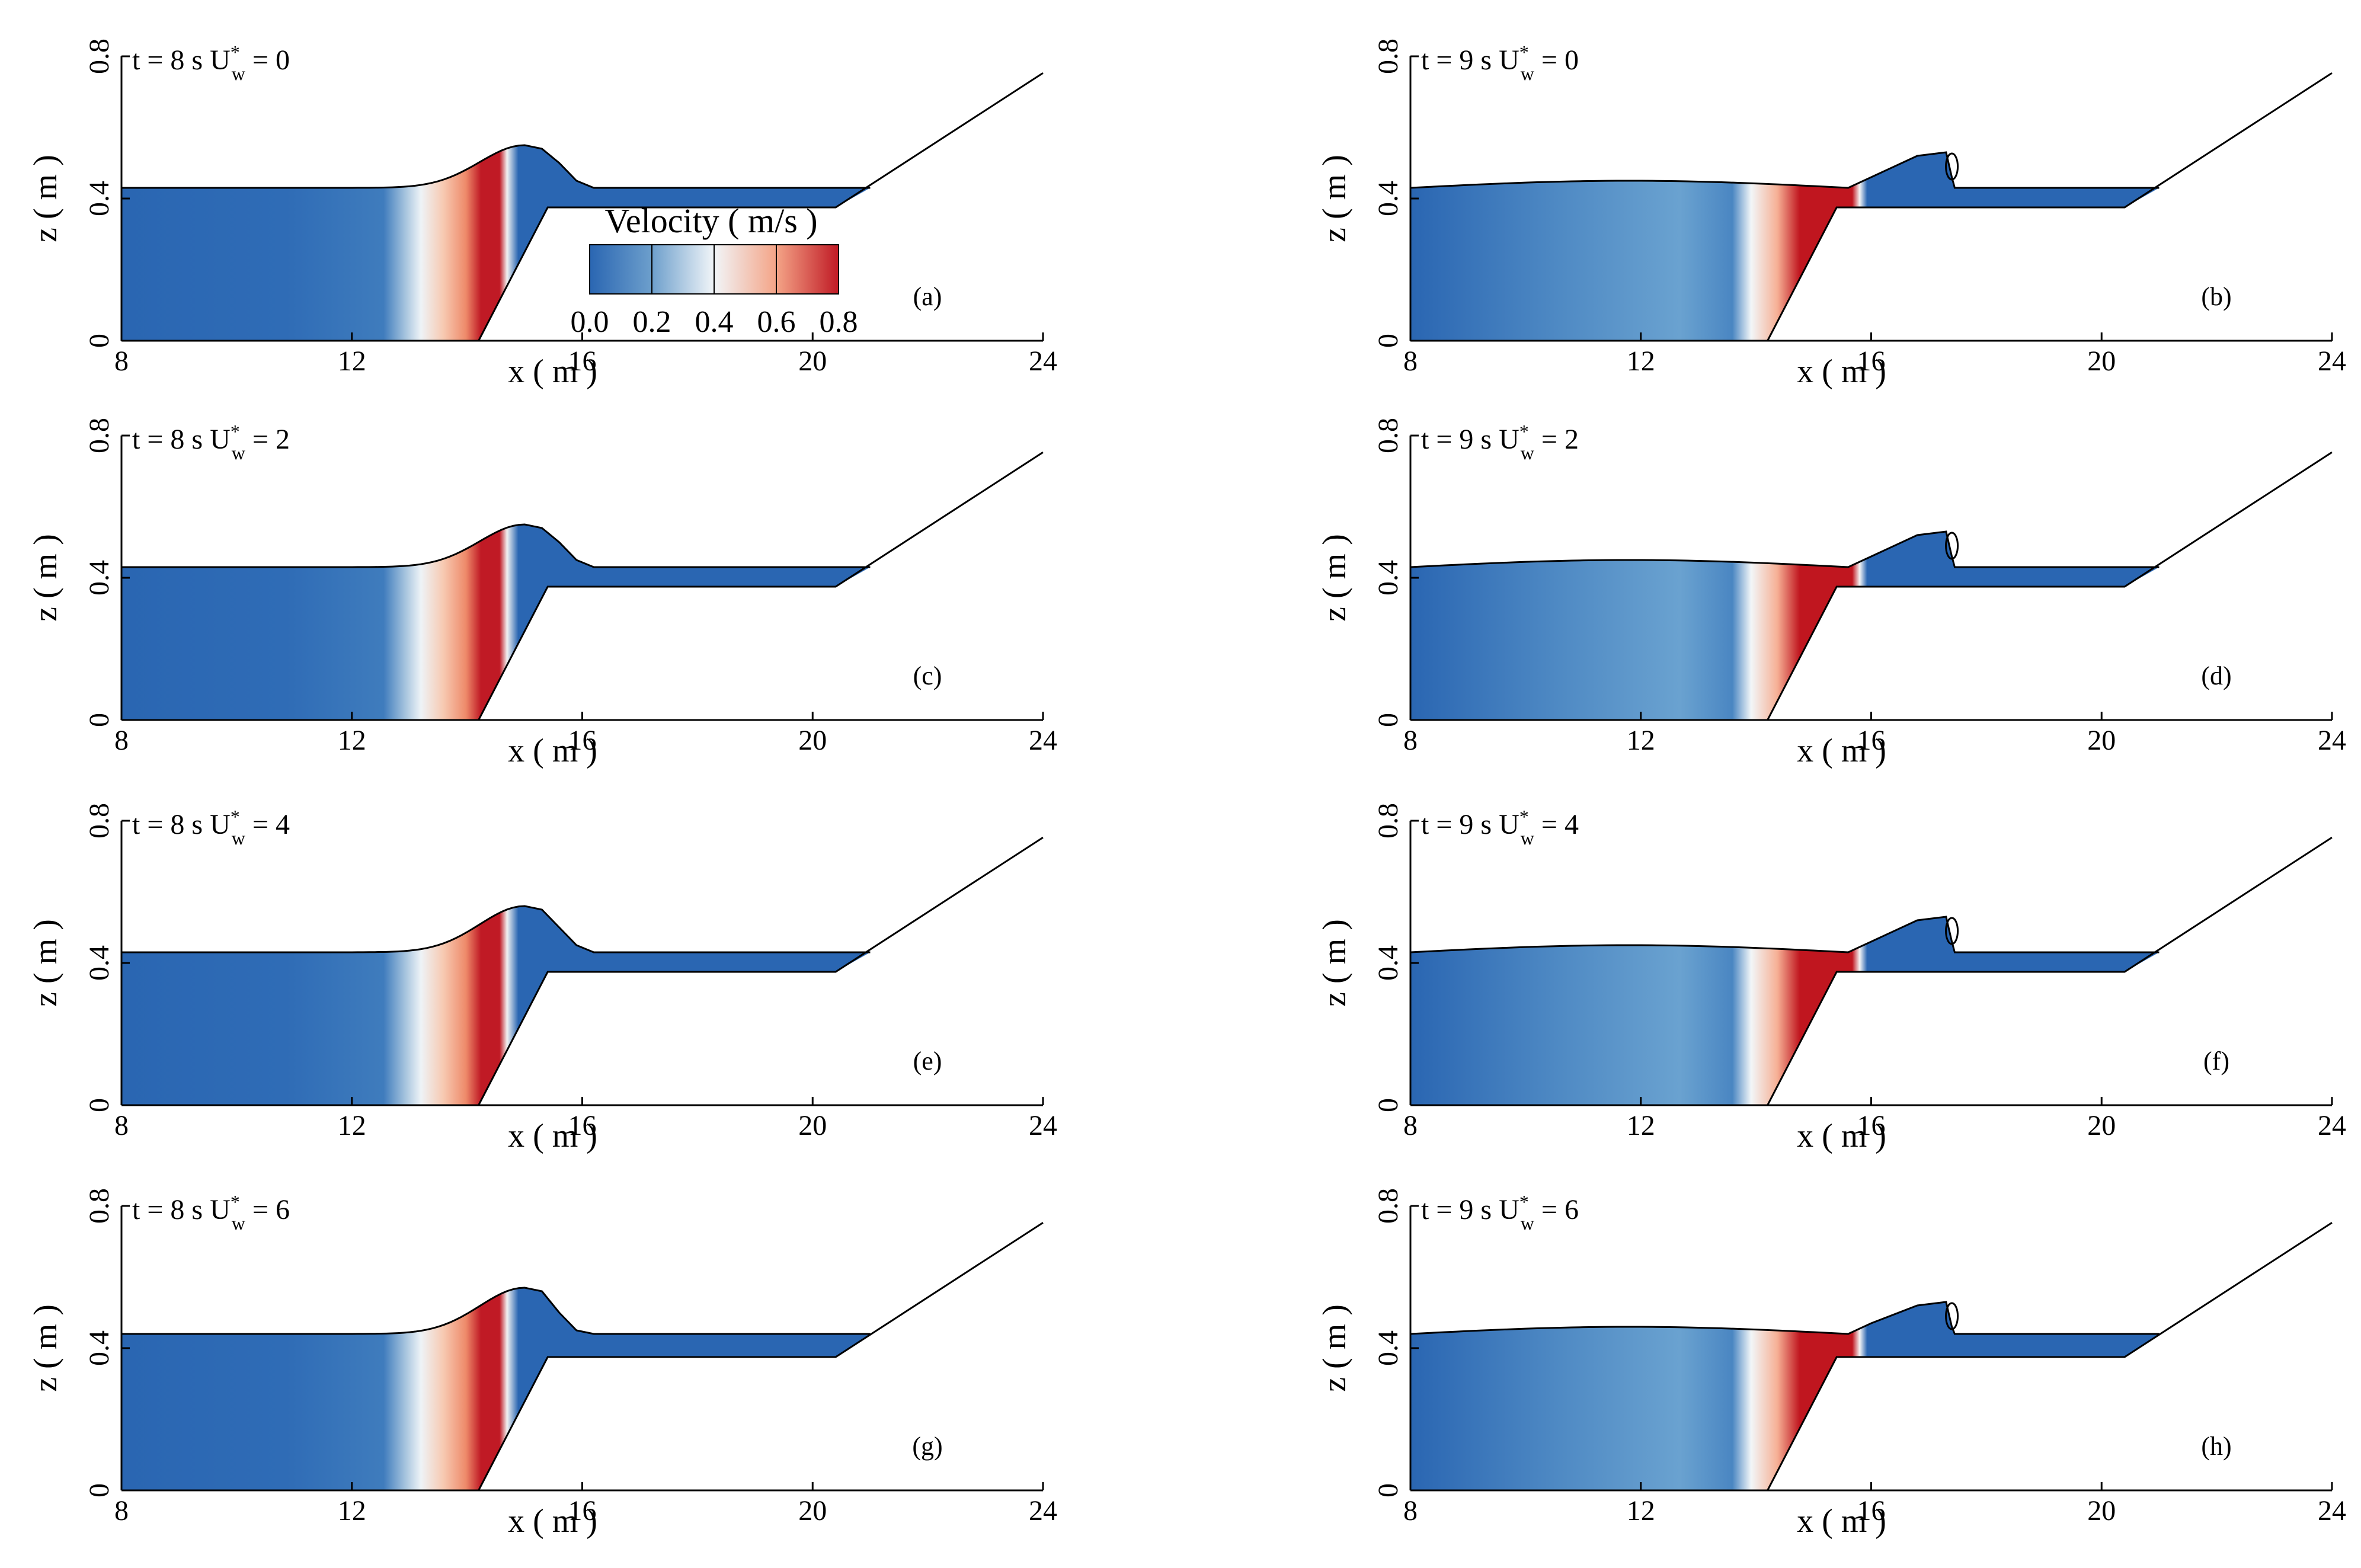 The image size is (2361, 1568). I want to click on panel-label: (g), so click(927, 1446).